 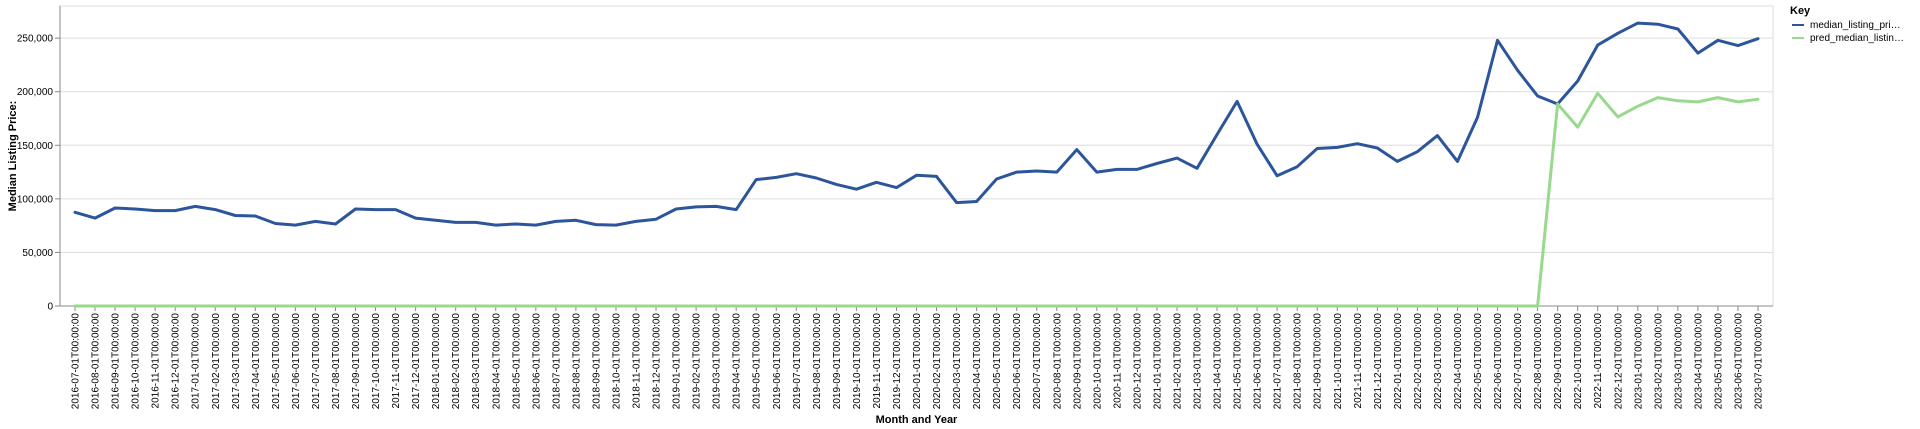 What do you see at coordinates (1518, 361) in the screenshot?
I see `x-tick-label: 2022-07-01T00:00:00` at bounding box center [1518, 361].